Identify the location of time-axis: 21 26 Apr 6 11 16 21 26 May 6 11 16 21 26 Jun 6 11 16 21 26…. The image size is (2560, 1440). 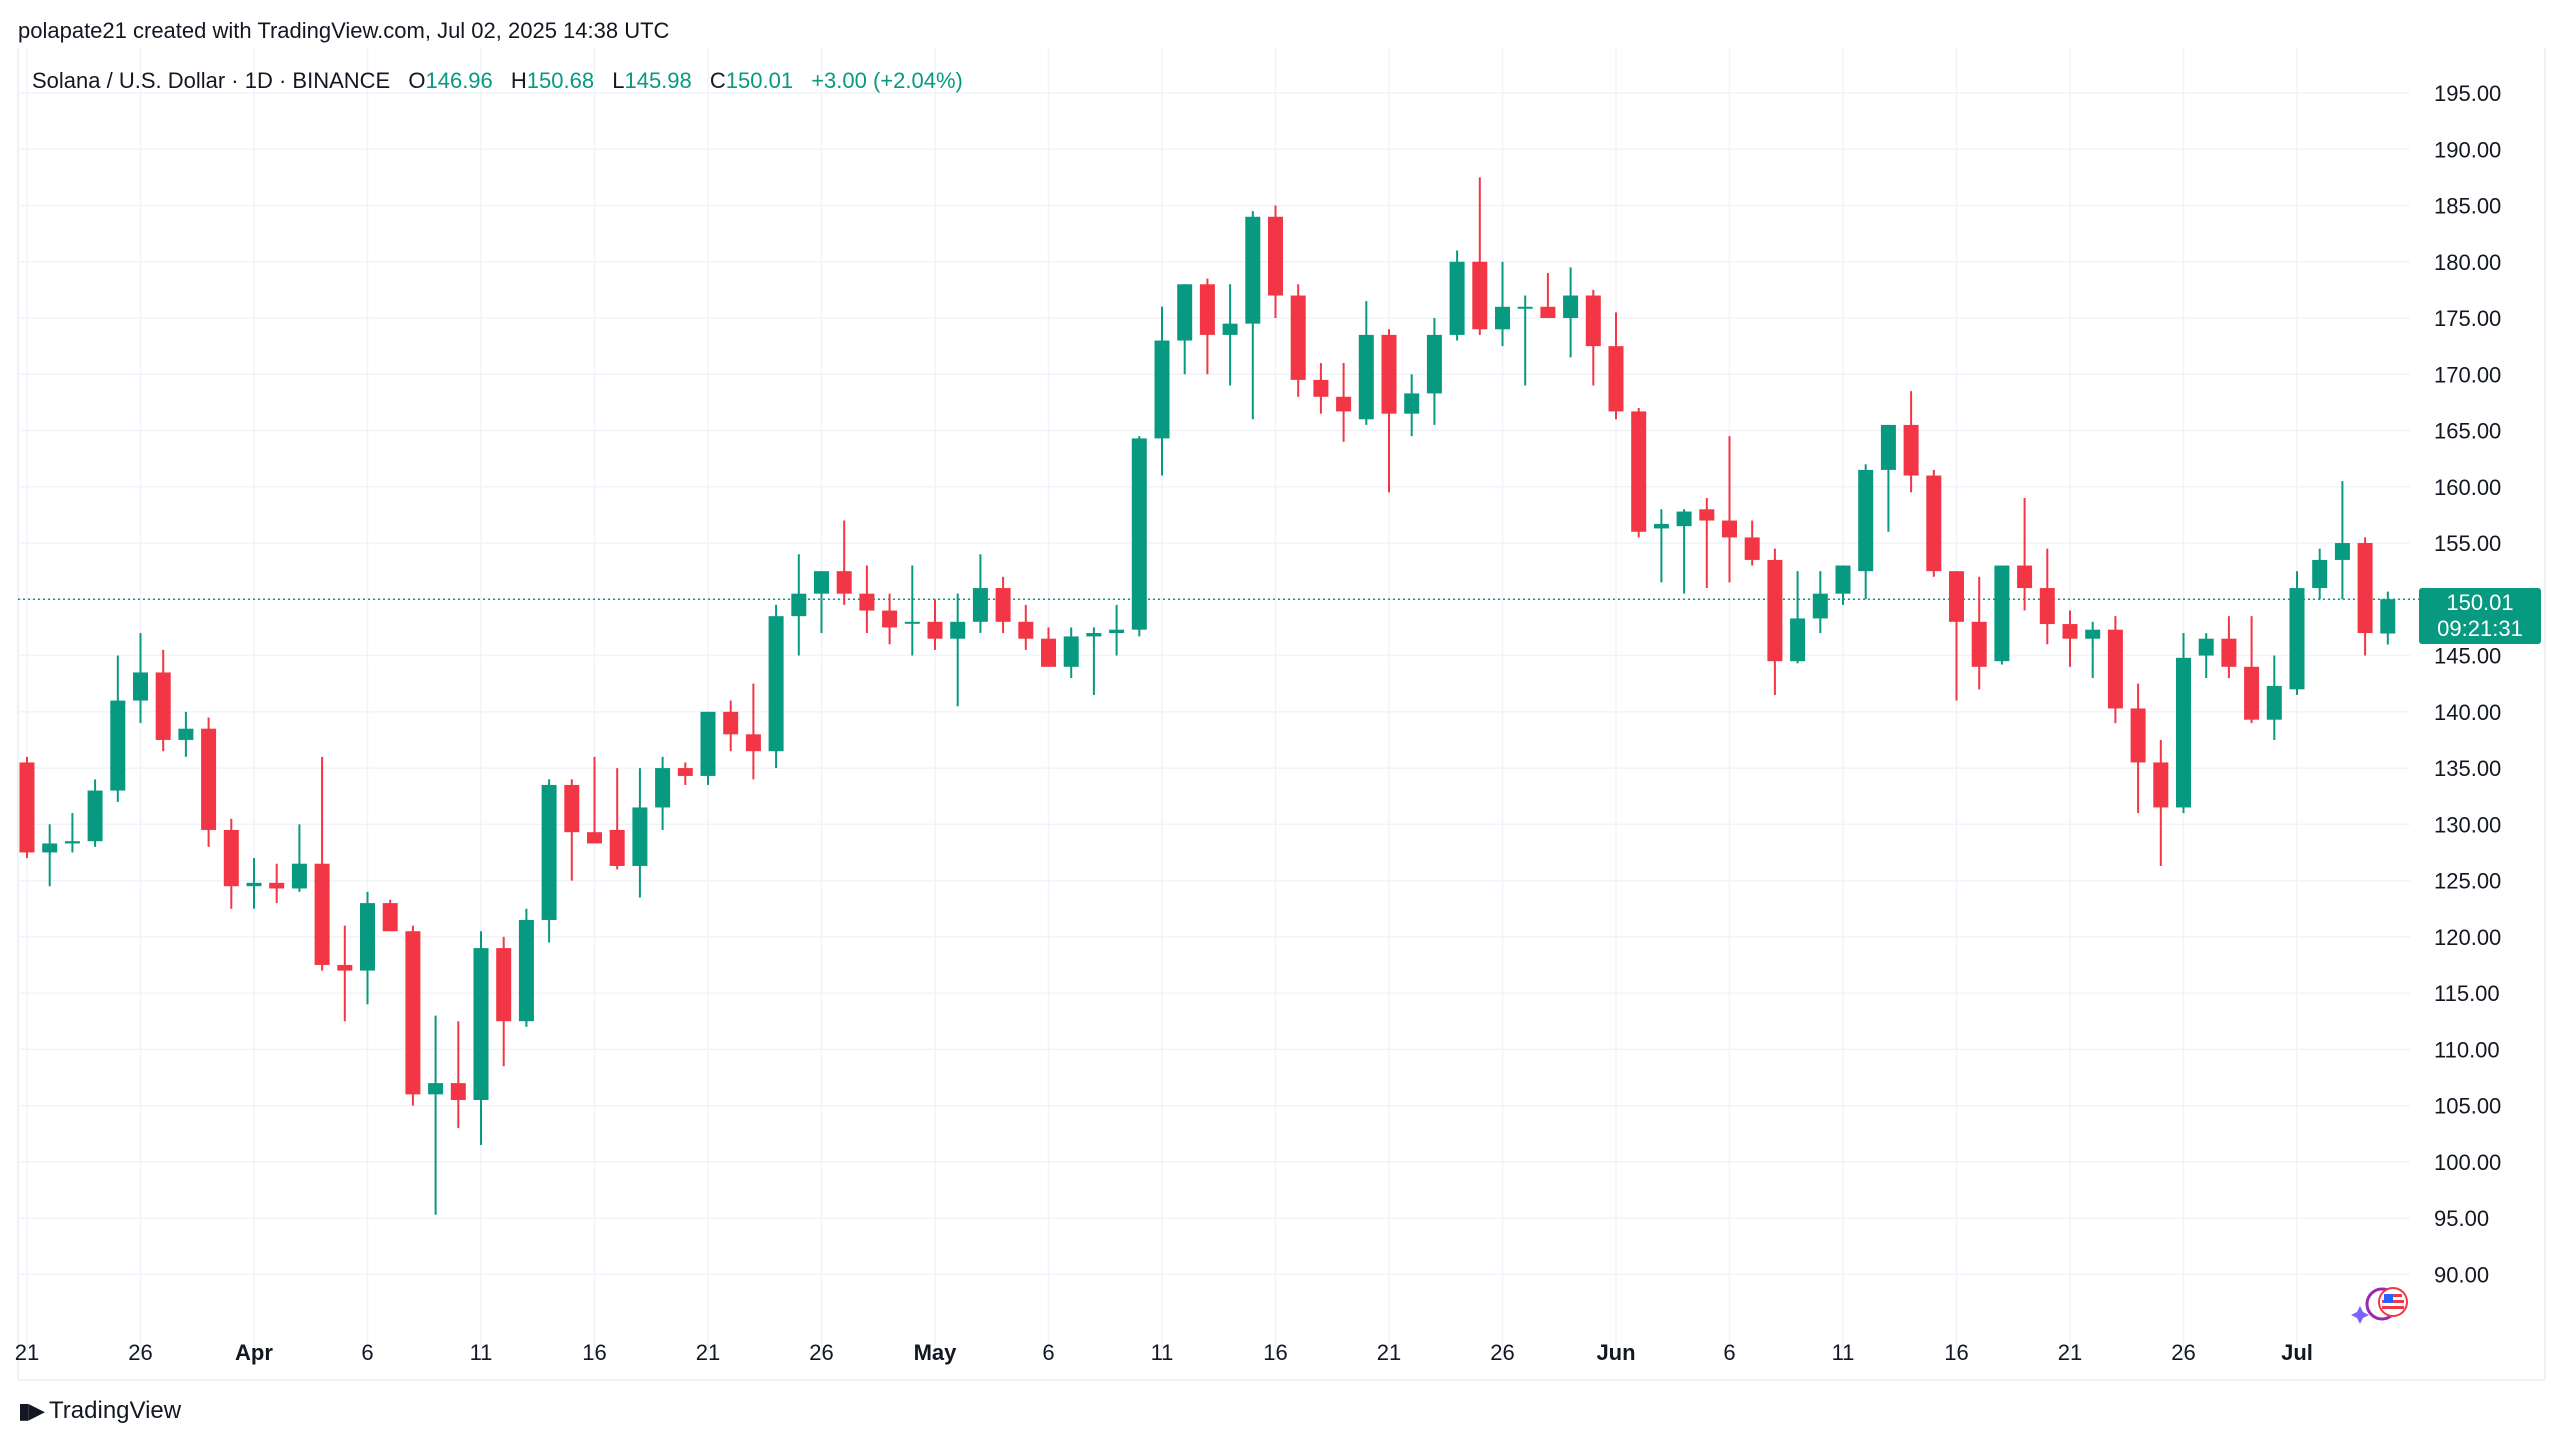
(1164, 1352).